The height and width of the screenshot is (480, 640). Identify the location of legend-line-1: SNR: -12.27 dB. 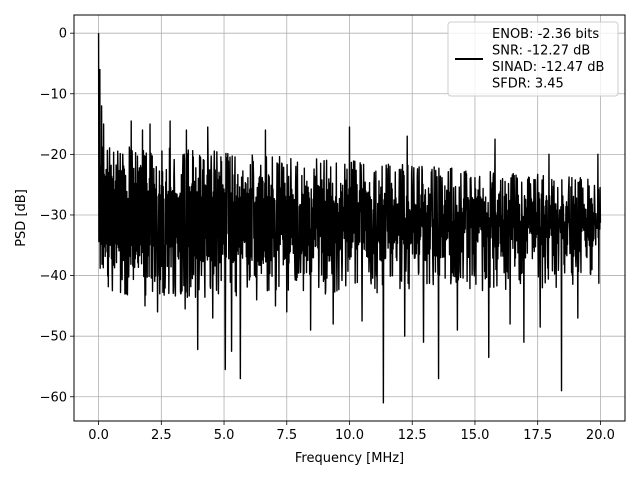
(541, 51).